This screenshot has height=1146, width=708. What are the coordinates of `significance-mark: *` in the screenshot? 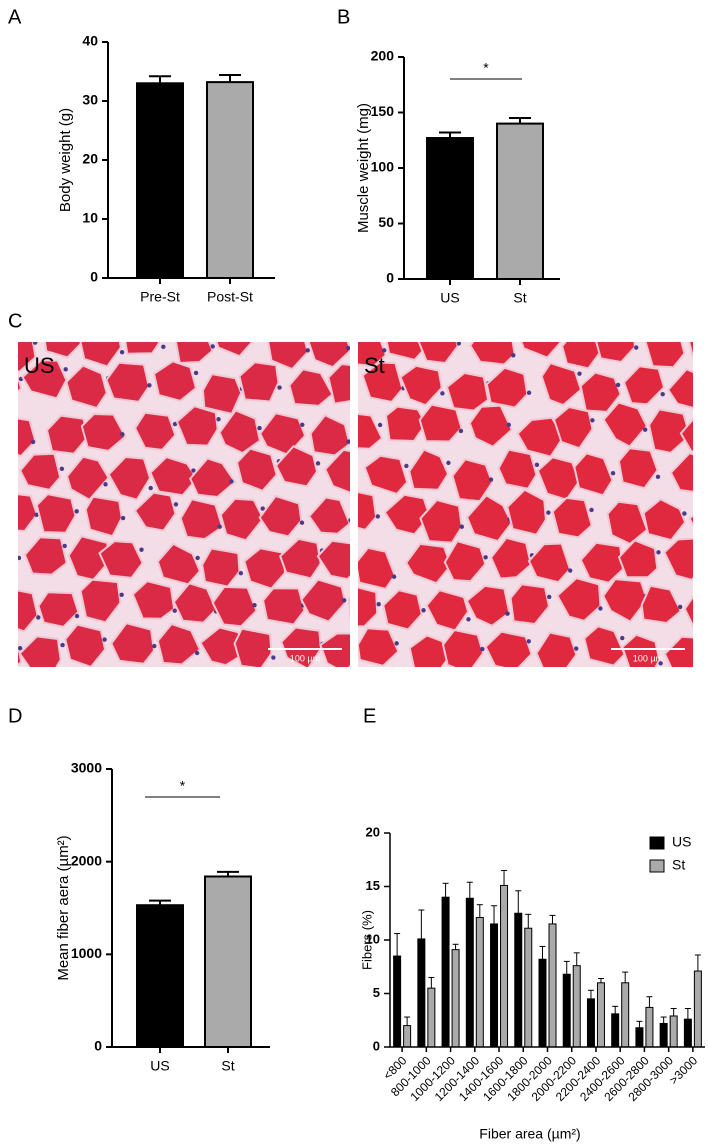 It's located at (183, 786).